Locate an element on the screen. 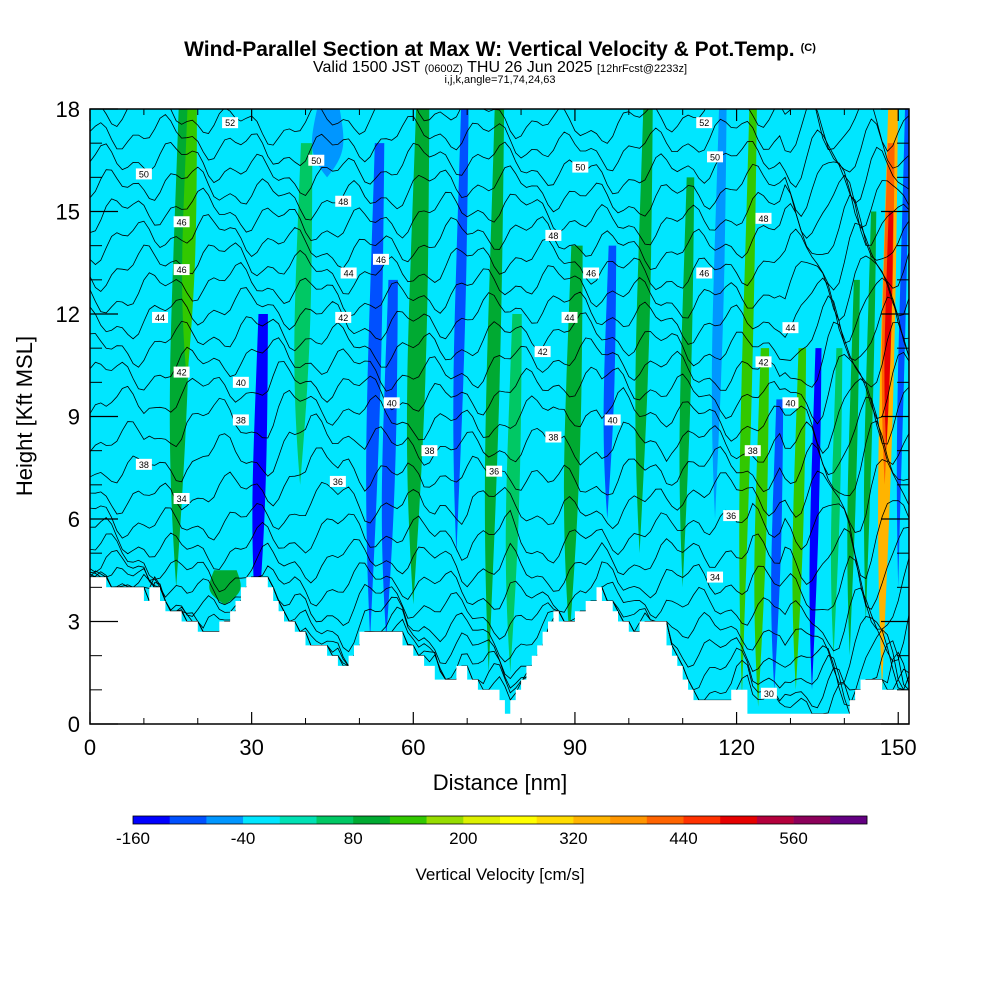 This screenshot has width=1000, height=1000. y-tick-label: 15 is located at coordinates (68, 212).